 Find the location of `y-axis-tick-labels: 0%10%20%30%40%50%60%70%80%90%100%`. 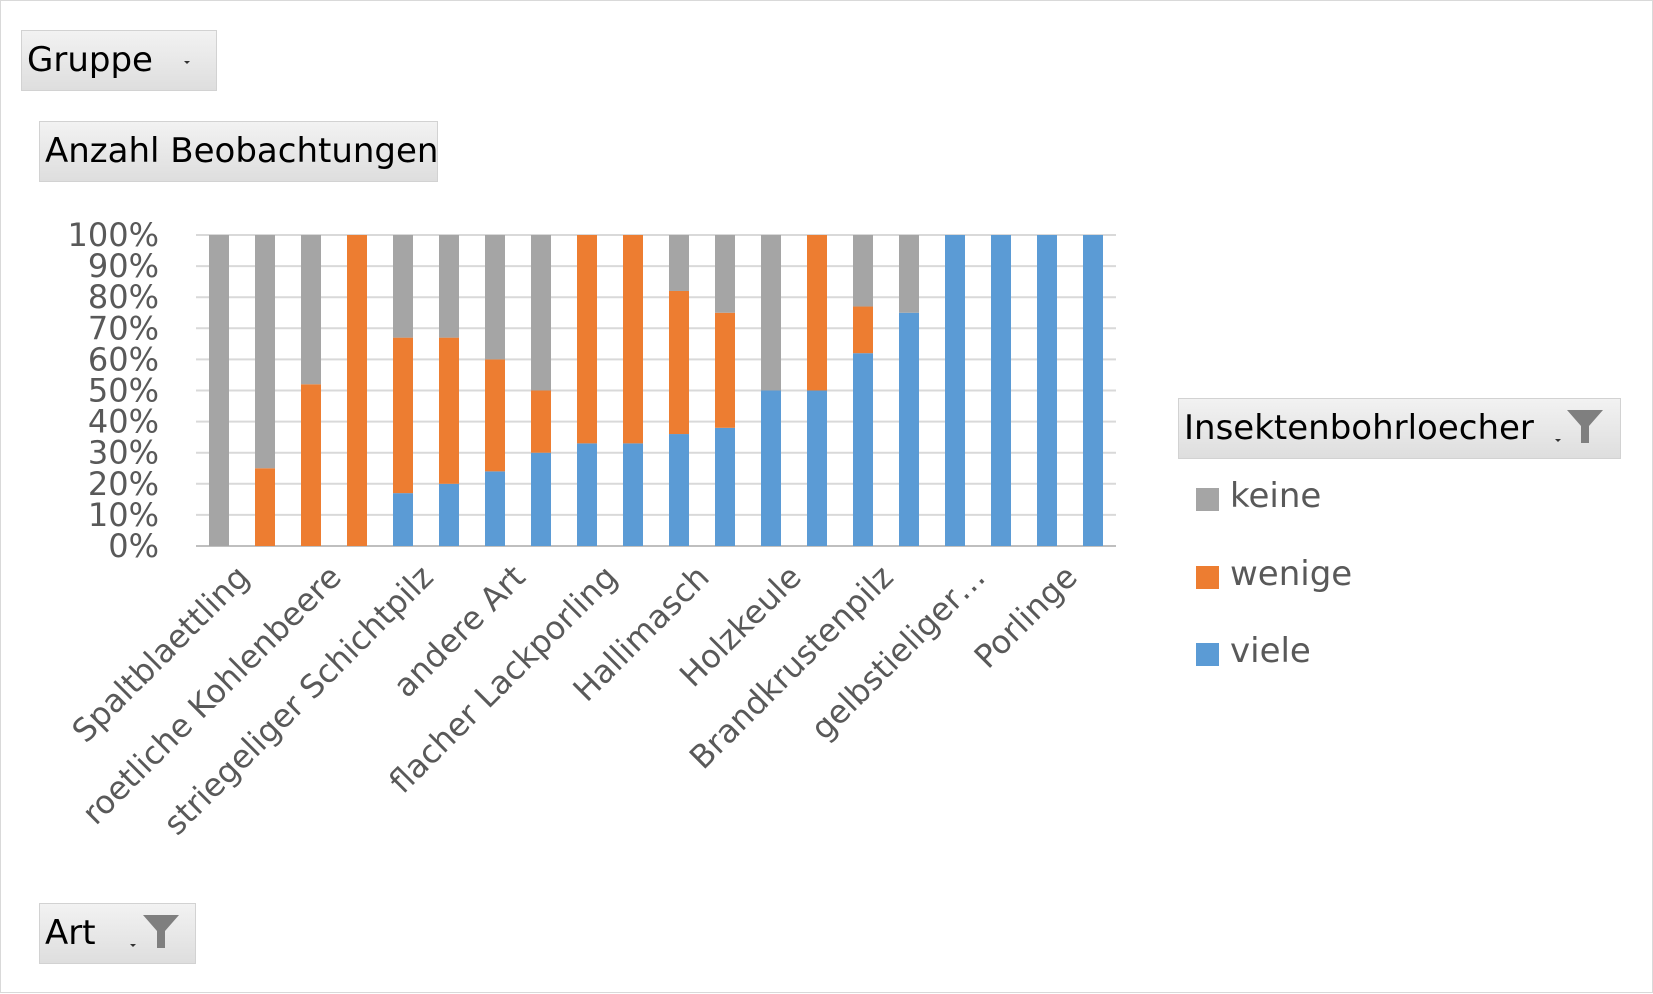

y-axis-tick-labels: 0%10%20%30%40%50%60%70%80%90%100% is located at coordinates (113, 390).